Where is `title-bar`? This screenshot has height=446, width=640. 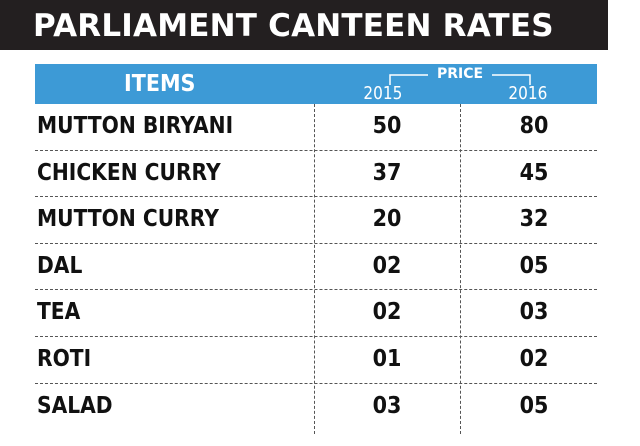 title-bar is located at coordinates (304, 25).